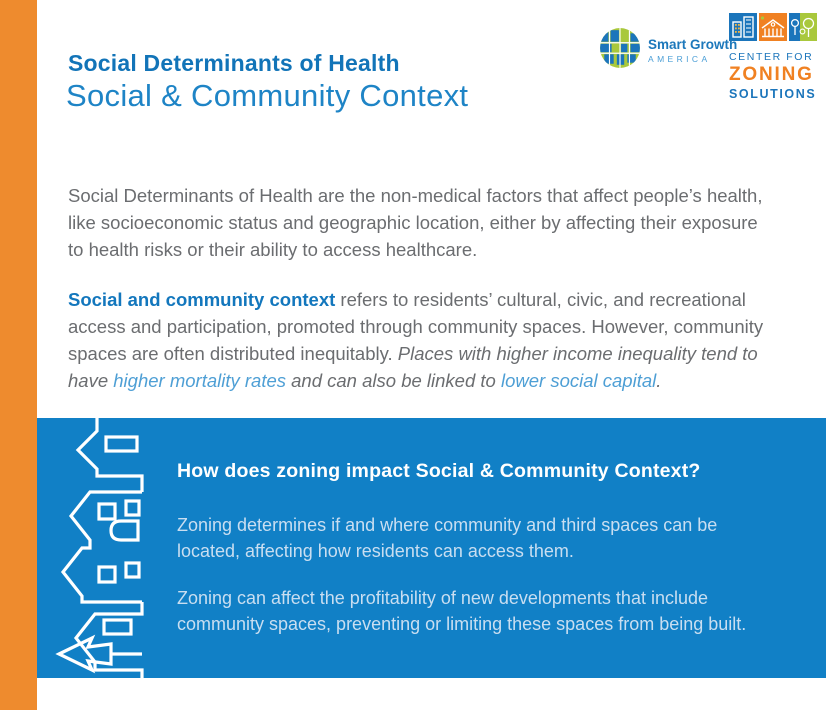 The width and height of the screenshot is (828, 710). What do you see at coordinates (18, 355) in the screenshot?
I see `left-accent-bar` at bounding box center [18, 355].